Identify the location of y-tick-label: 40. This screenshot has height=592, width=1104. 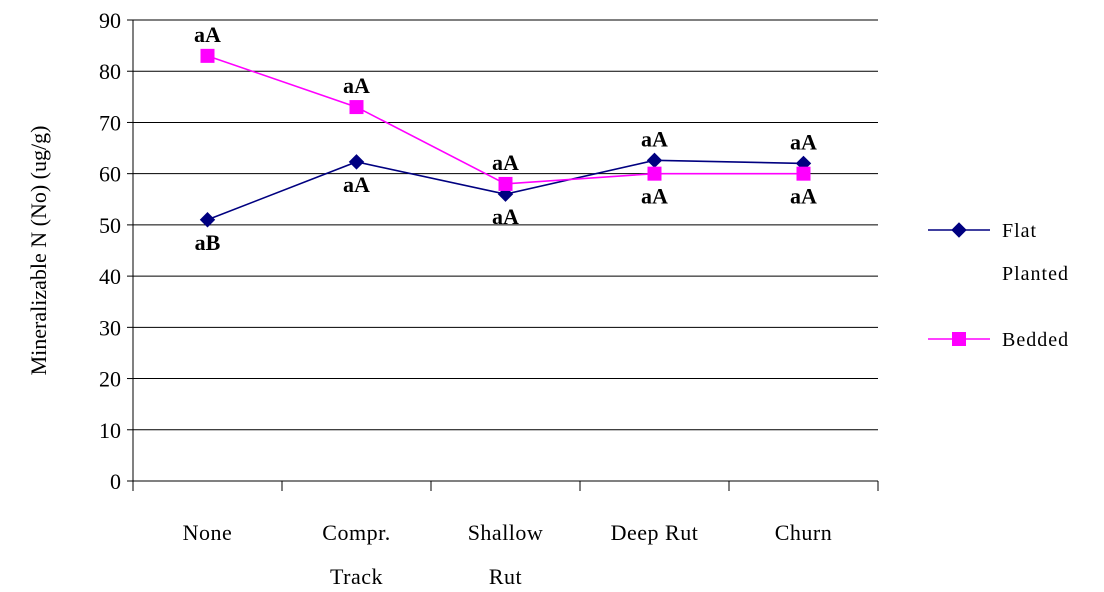
(110, 276).